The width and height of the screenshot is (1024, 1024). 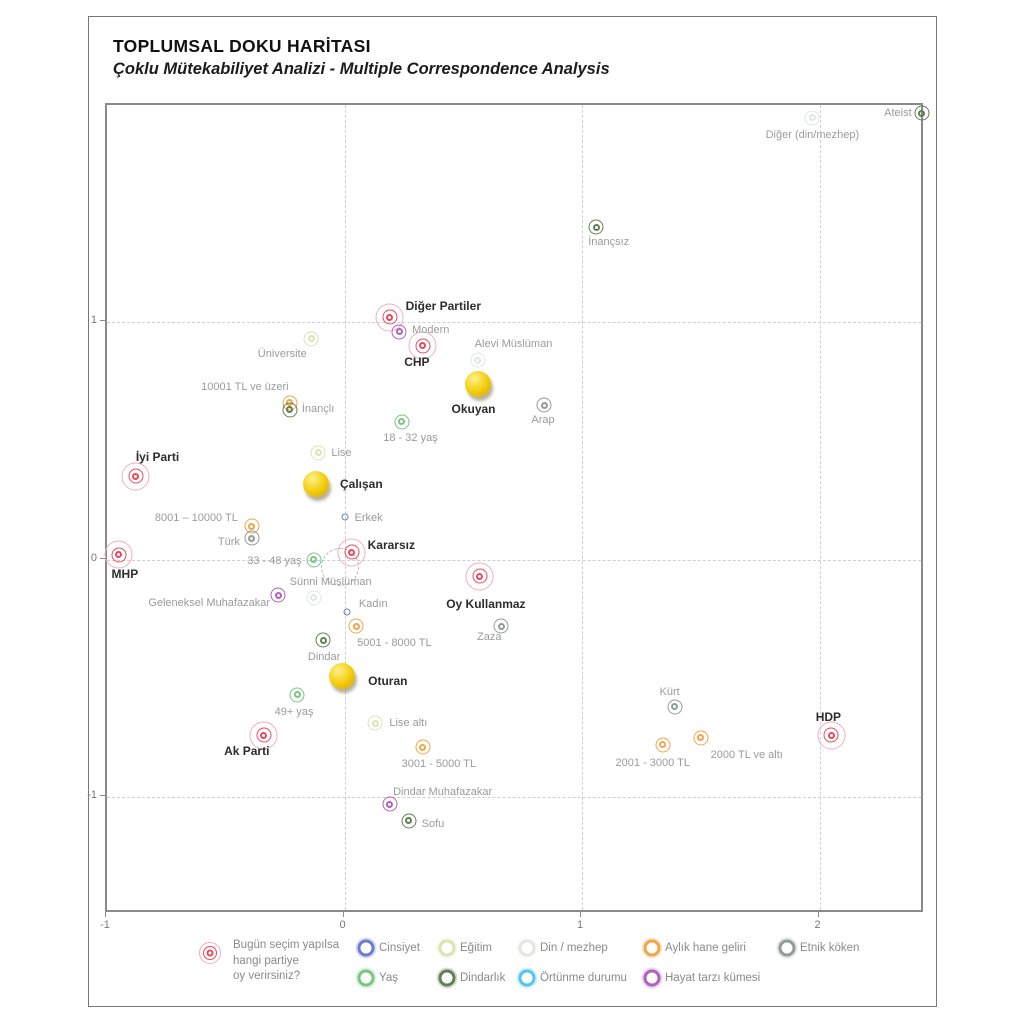 What do you see at coordinates (787, 948) in the screenshot?
I see `legend-marker-etnik` at bounding box center [787, 948].